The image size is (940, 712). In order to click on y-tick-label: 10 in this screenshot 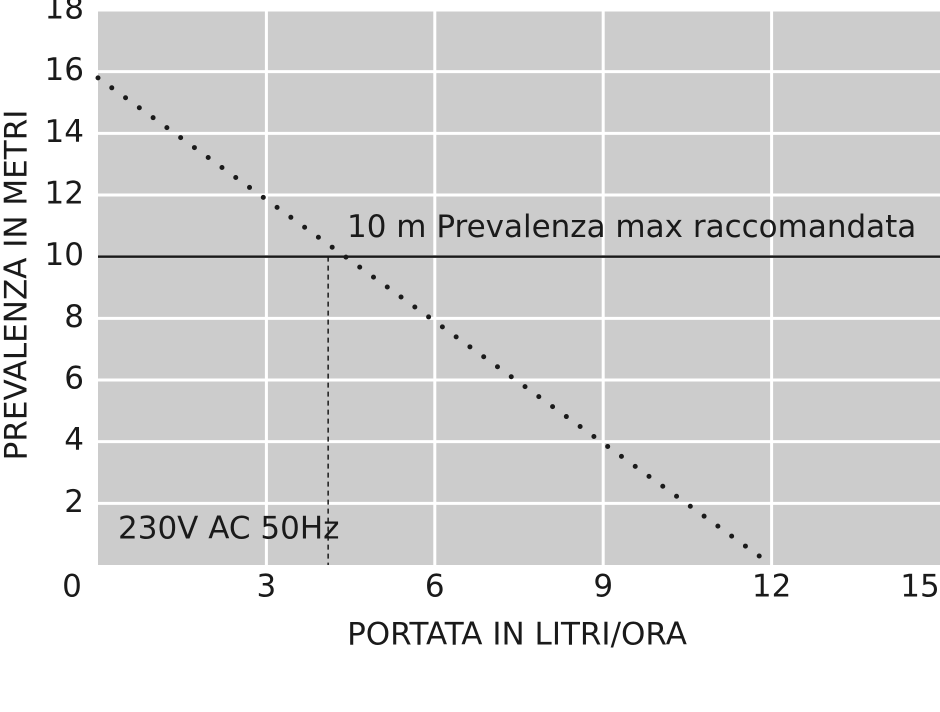, I will do `click(64, 255)`.